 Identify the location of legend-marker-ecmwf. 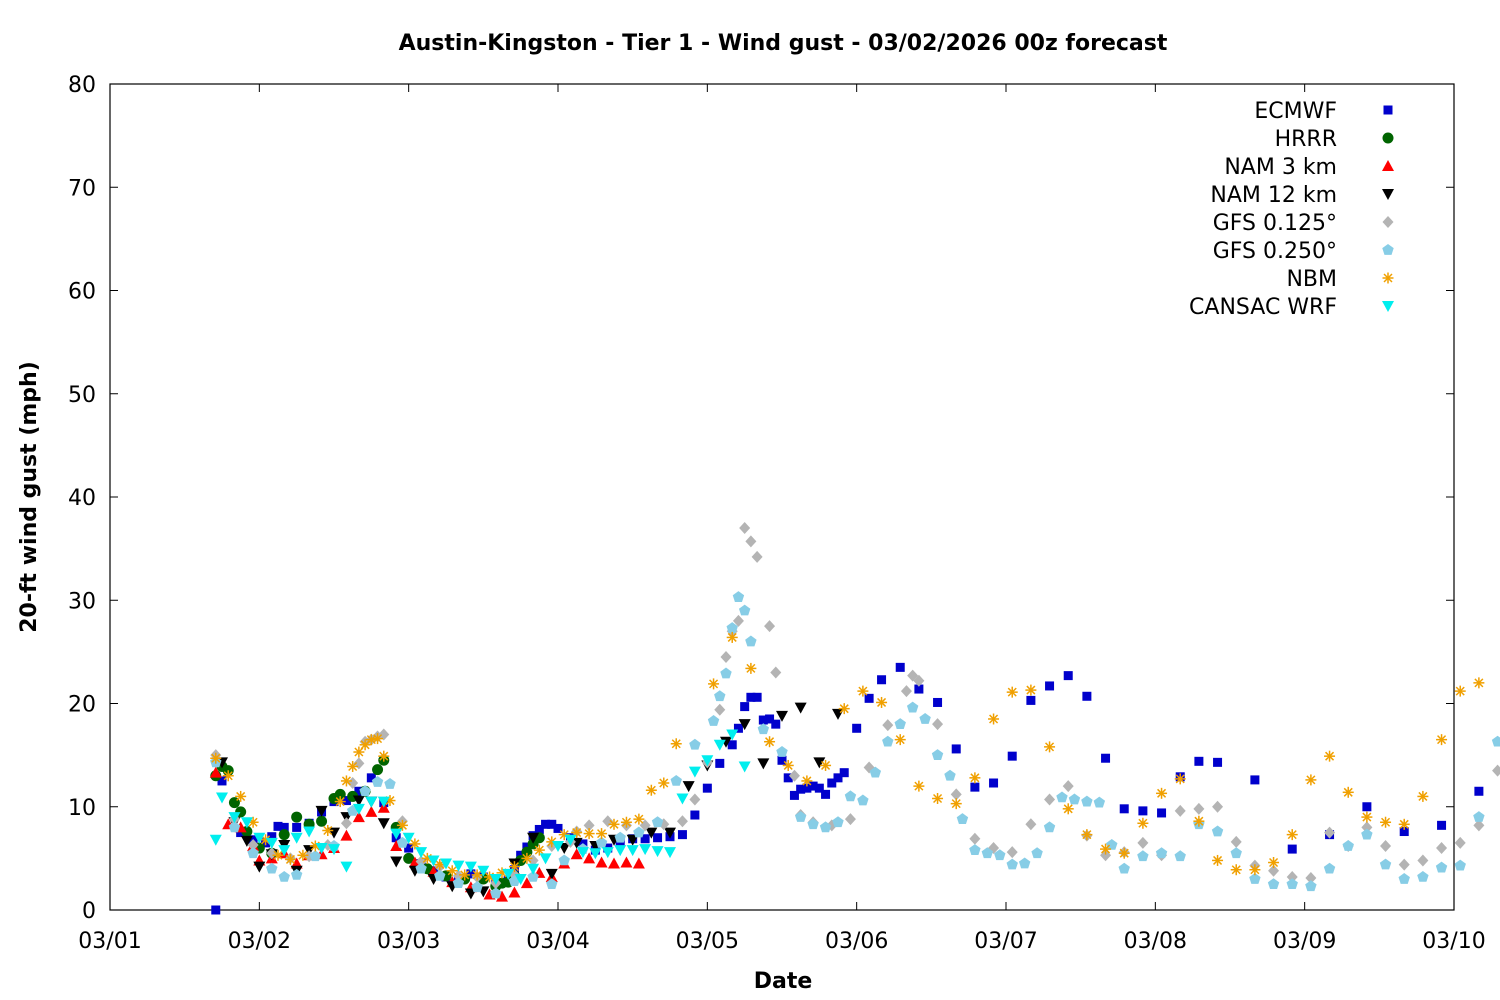
(1388, 110).